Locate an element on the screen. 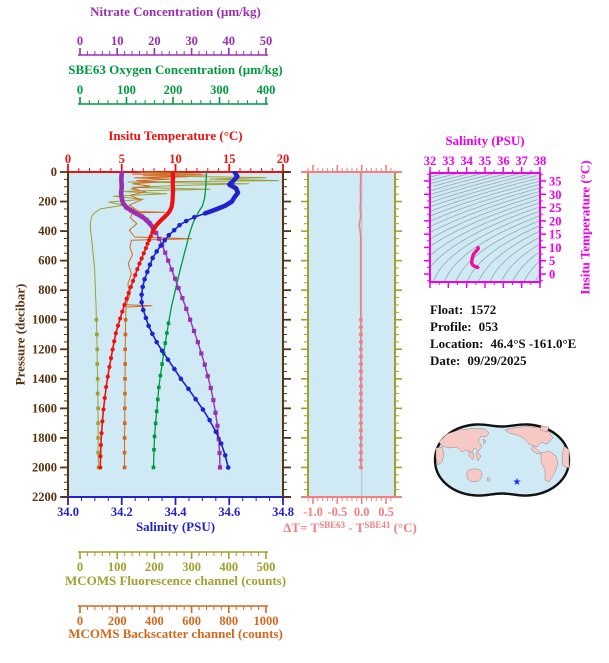 The image size is (609, 663). svg-text: 1400 is located at coordinates (44, 379).